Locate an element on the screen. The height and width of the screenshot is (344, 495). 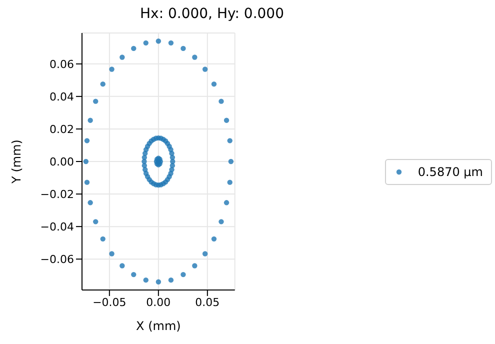
y-tick-label: 0.04 is located at coordinates (62, 97).